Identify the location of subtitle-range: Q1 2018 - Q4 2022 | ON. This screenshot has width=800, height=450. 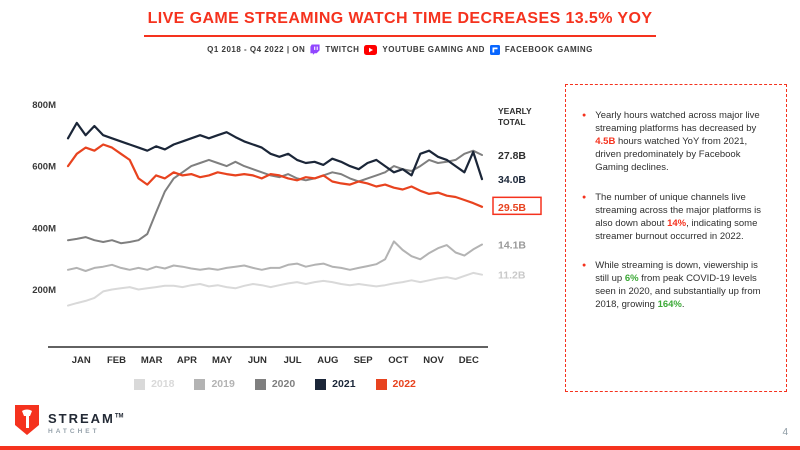
(256, 49).